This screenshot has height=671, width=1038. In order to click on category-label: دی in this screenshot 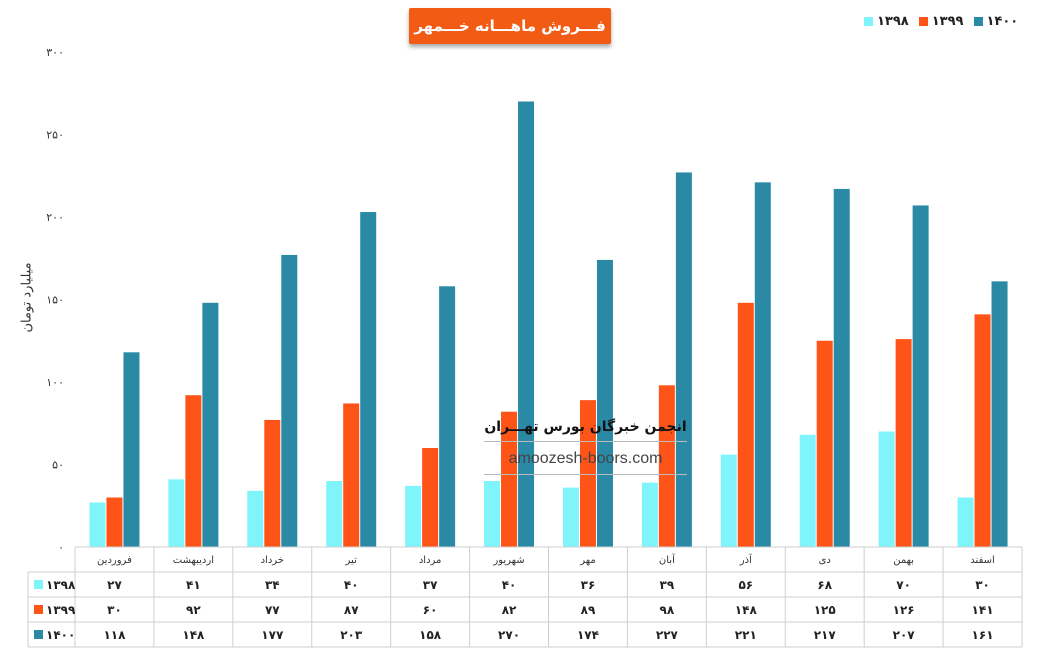, I will do `click(825, 560)`.